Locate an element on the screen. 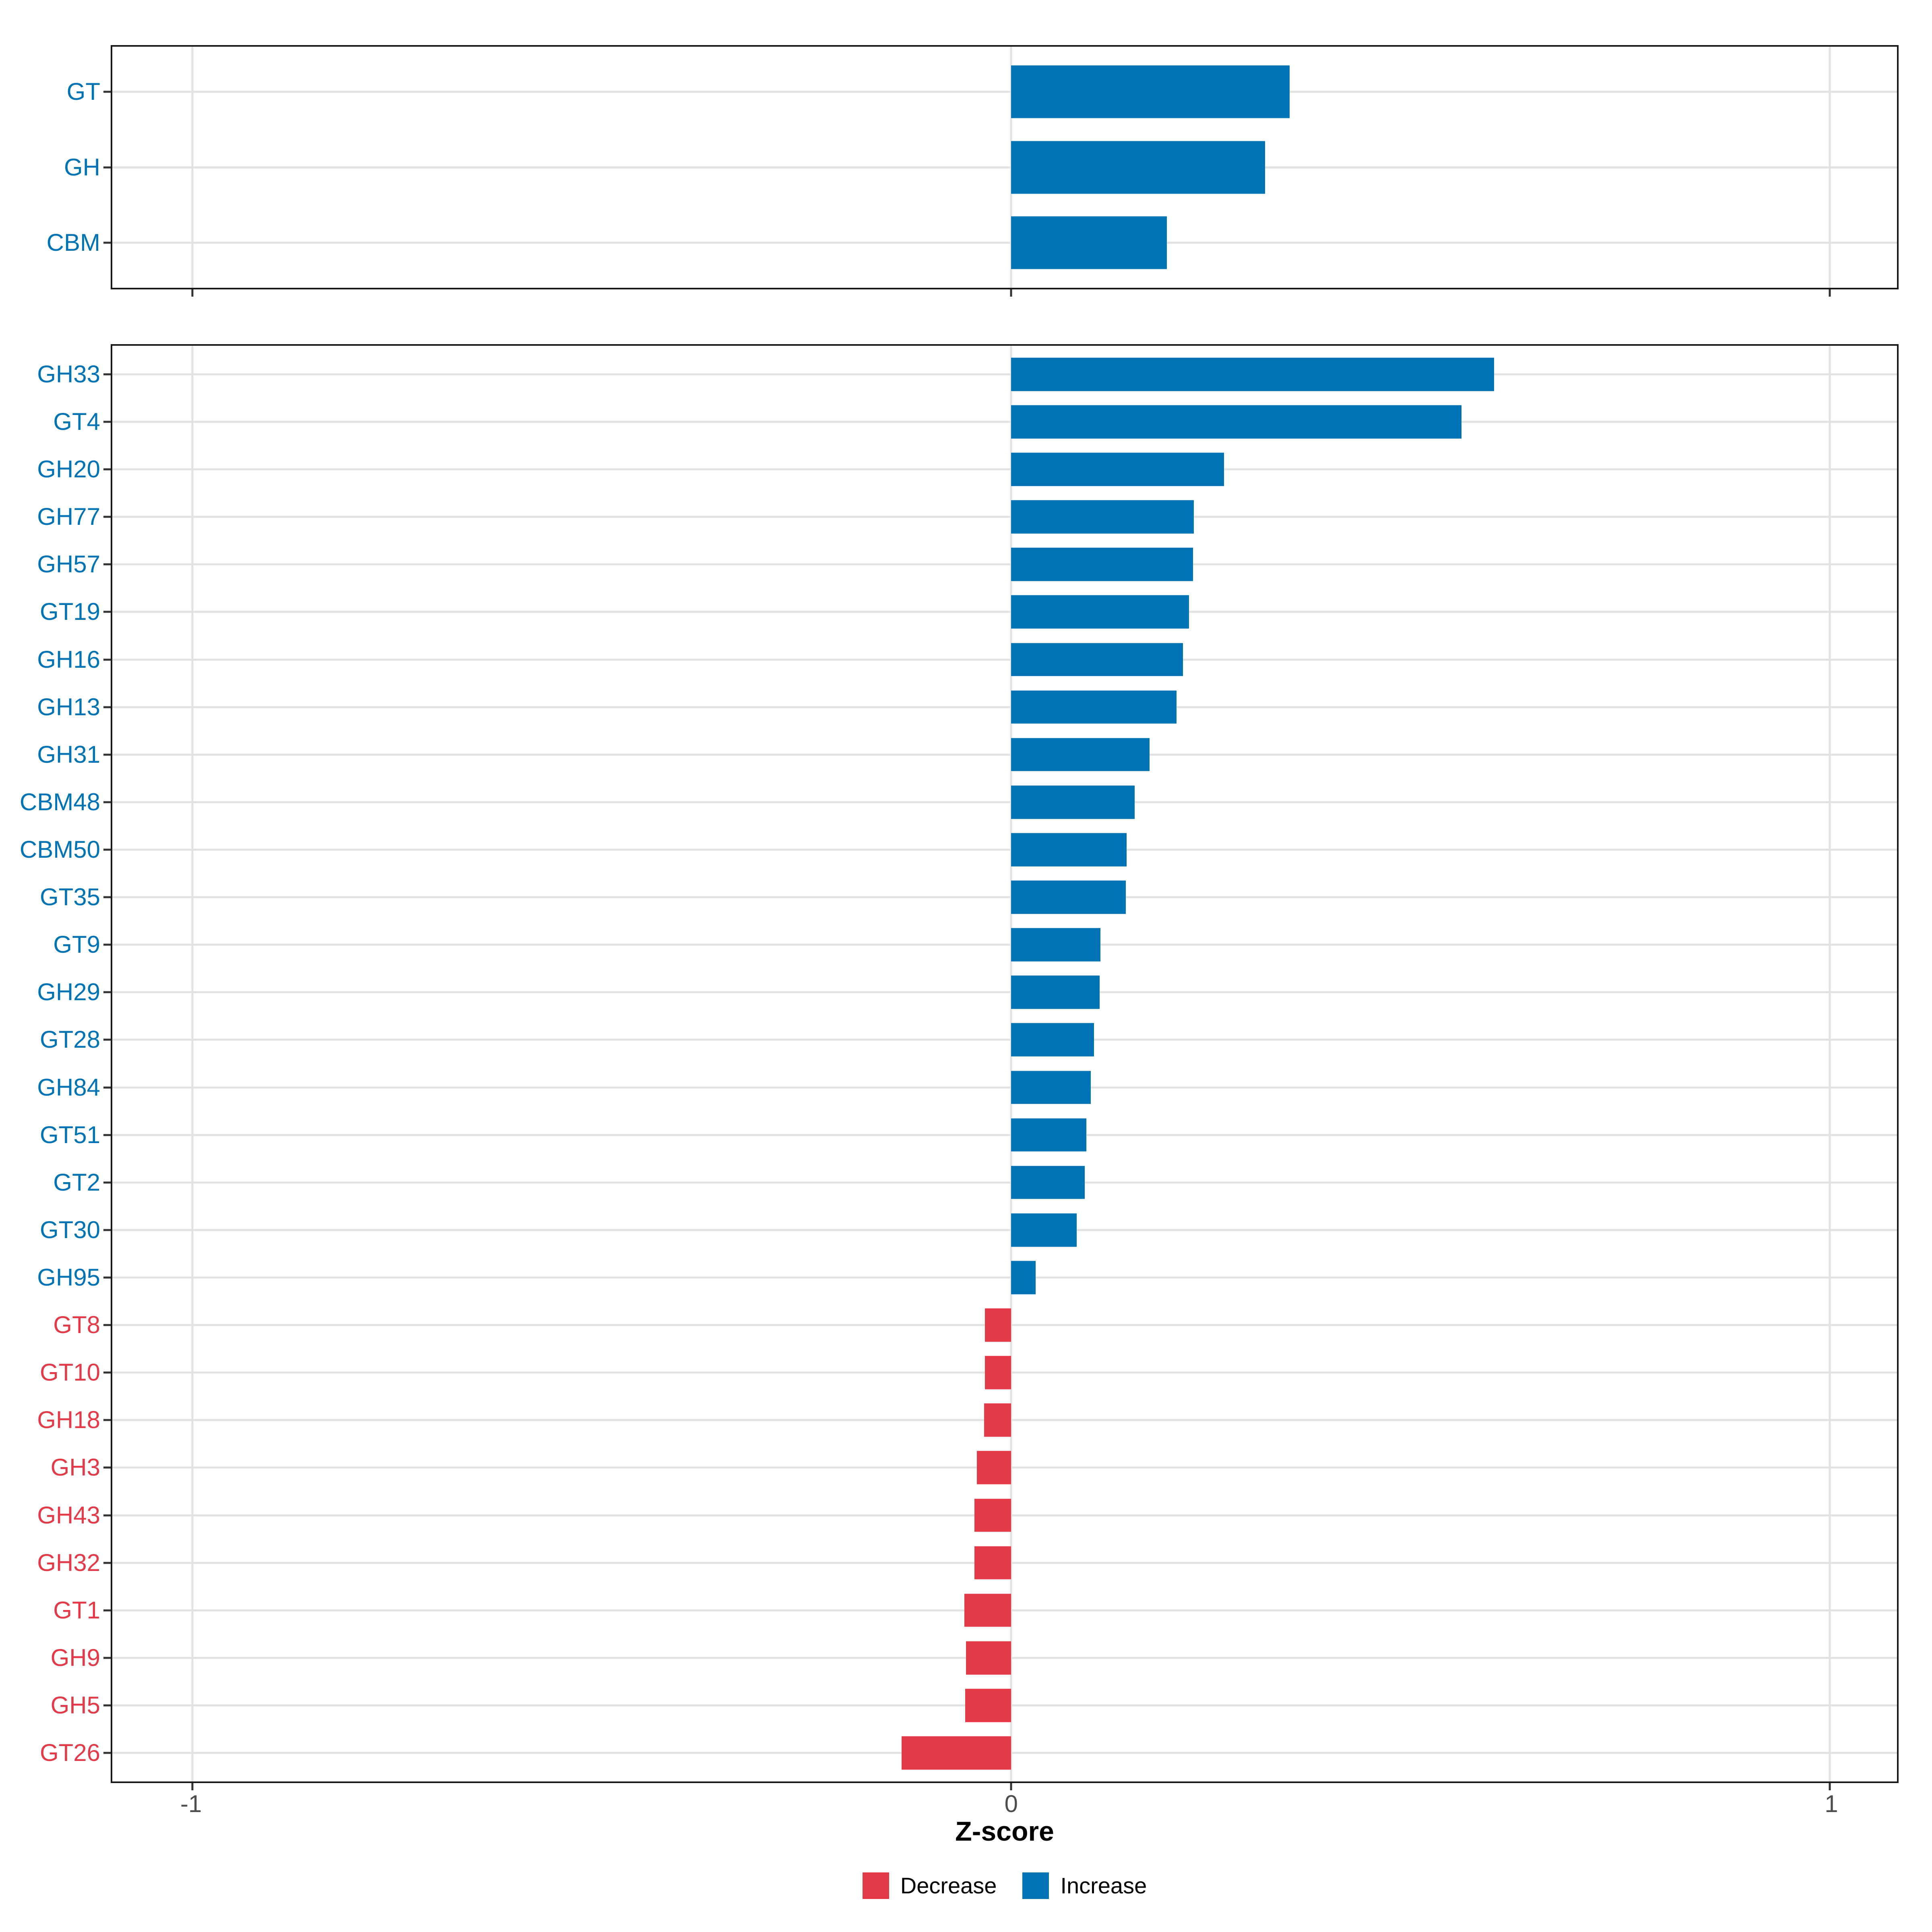 The image size is (1932, 1932). category-label-GH32: GH32 is located at coordinates (68, 1562).